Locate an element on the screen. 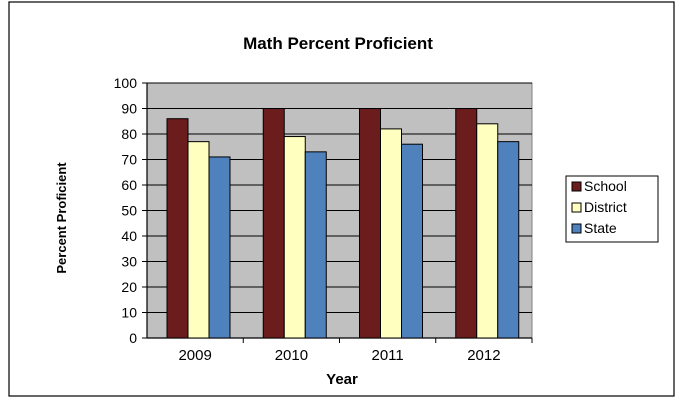 The image size is (683, 398). bar-school-2012 is located at coordinates (466, 223).